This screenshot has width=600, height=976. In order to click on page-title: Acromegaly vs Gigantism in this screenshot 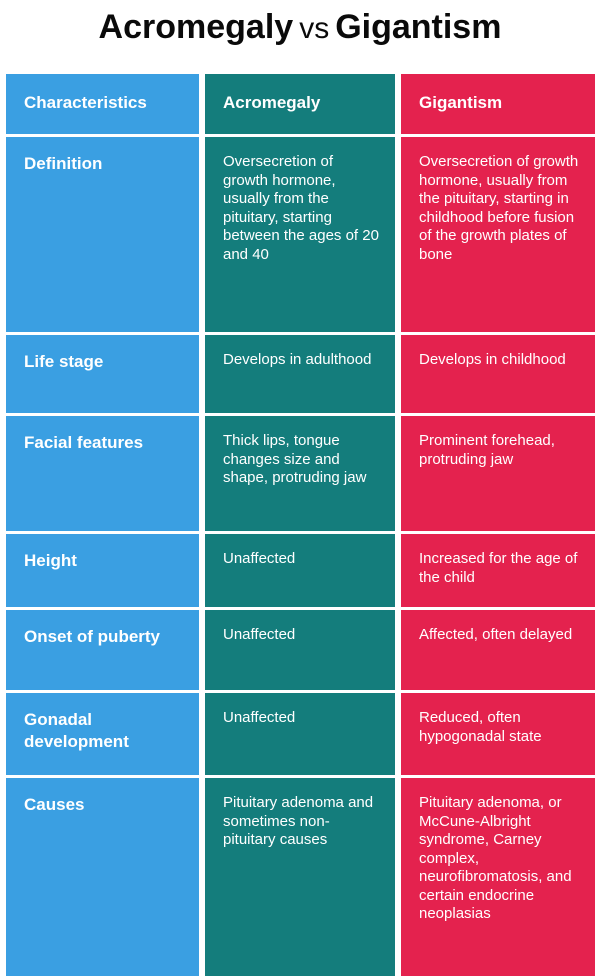, I will do `click(300, 33)`.